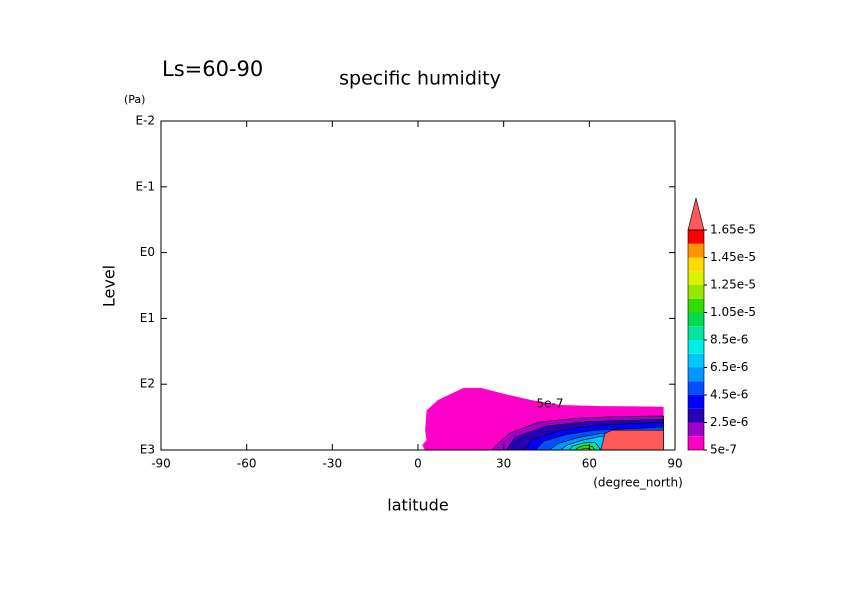 This screenshot has height=595, width=842. Describe the element at coordinates (729, 367) in the screenshot. I see `colorbar-label: 6.5e-6` at that location.